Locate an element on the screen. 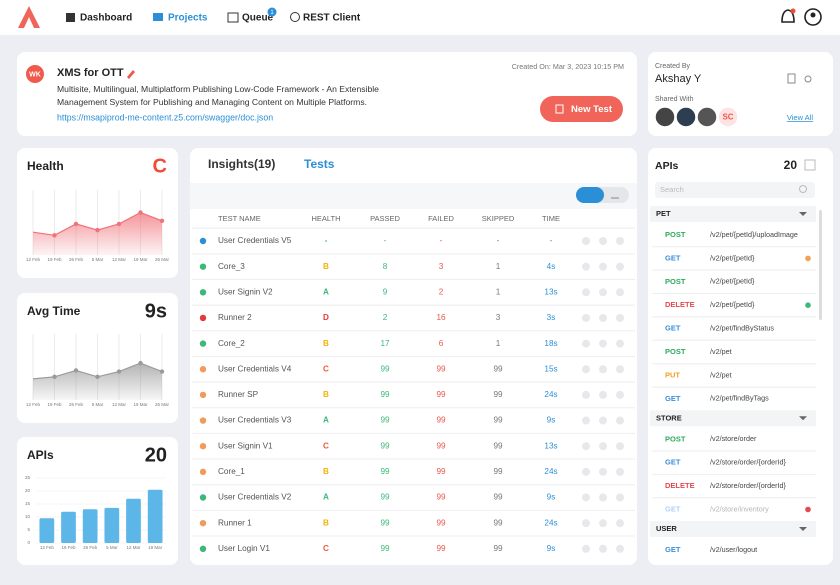 Image resolution: width=840 pixels, height=585 pixels. tab: Insights(19) is located at coordinates (241, 164).